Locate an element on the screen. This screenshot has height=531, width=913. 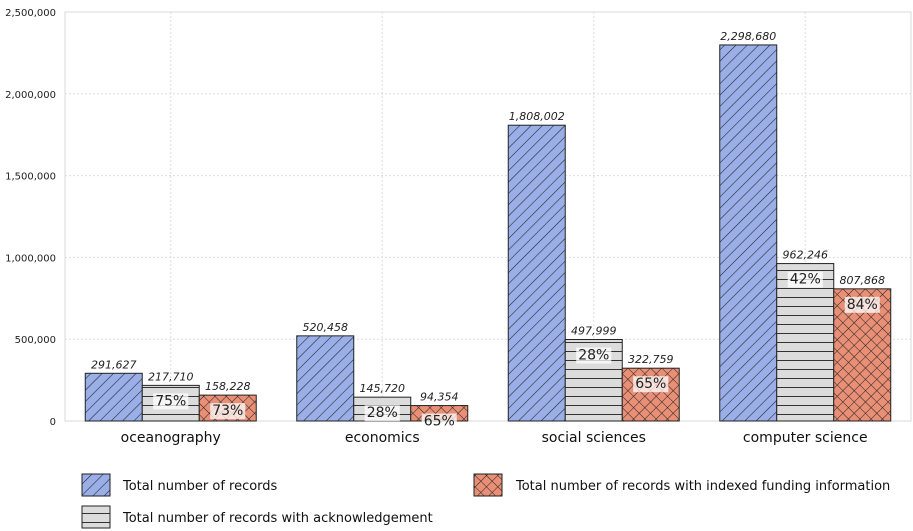
bar-value-label: 807,868 is located at coordinates (863, 280).